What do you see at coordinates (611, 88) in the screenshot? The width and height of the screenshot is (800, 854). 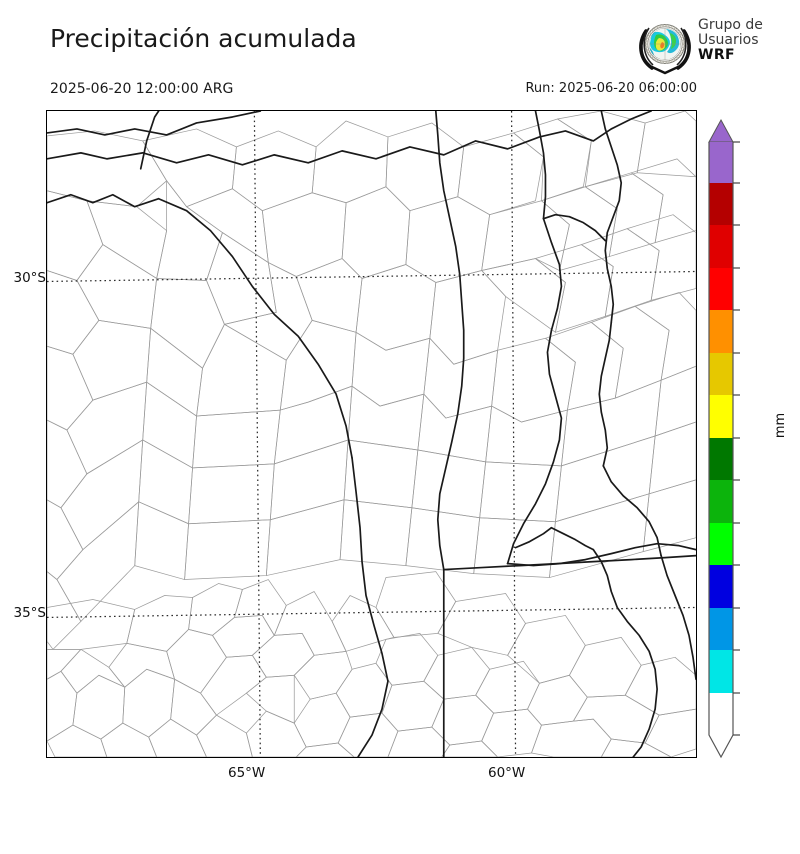 I see `run-time-label: Run: 2025-06-20 06:00:00` at bounding box center [611, 88].